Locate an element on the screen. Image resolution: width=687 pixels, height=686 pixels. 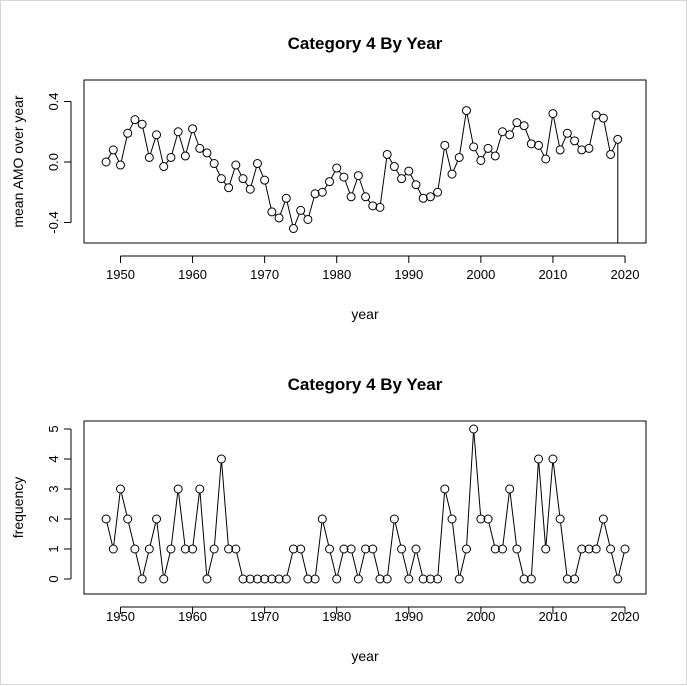
chart2-x-tick-label: 2010 is located at coordinates (552, 616).